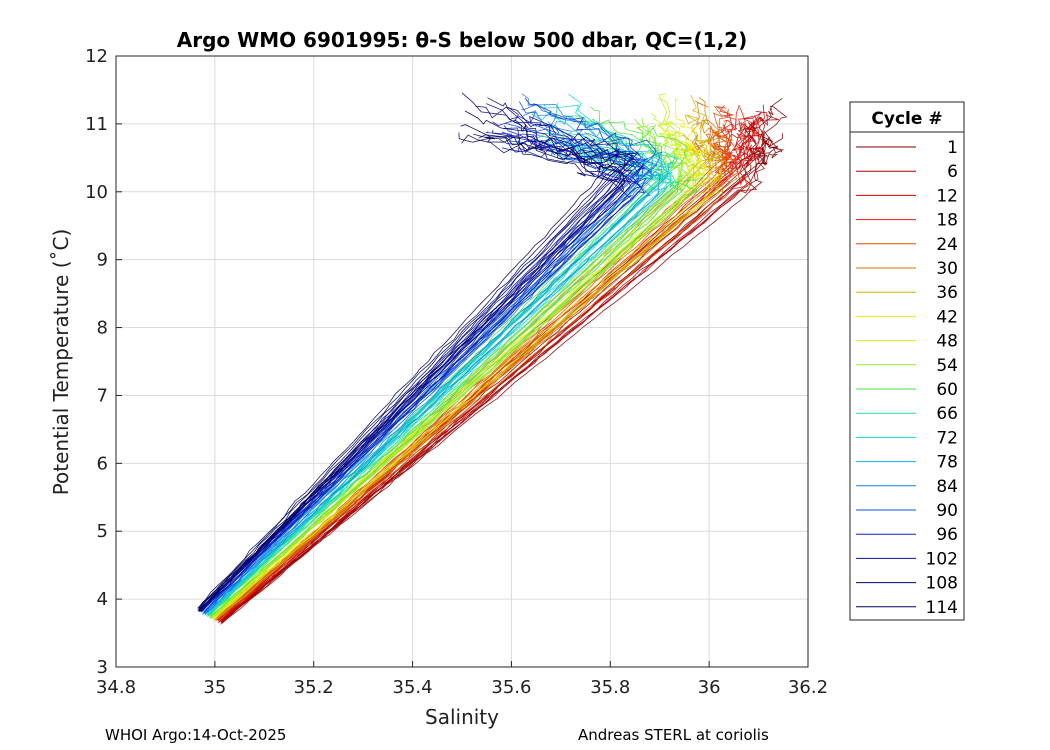  Describe the element at coordinates (103, 362) in the screenshot. I see `y-axis-ticks: 3 4 5 6 7 8 9 10 11 12` at that location.